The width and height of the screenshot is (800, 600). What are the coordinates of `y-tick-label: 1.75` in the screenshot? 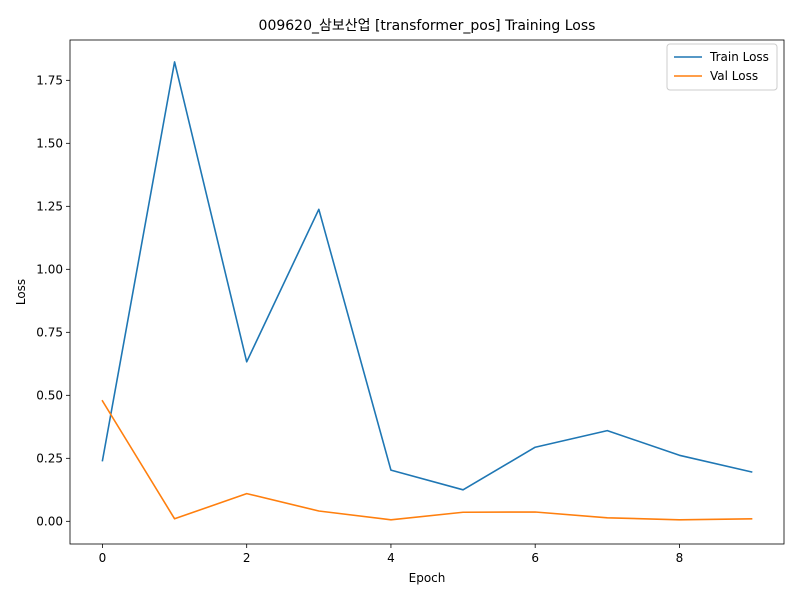 It's located at (49, 80).